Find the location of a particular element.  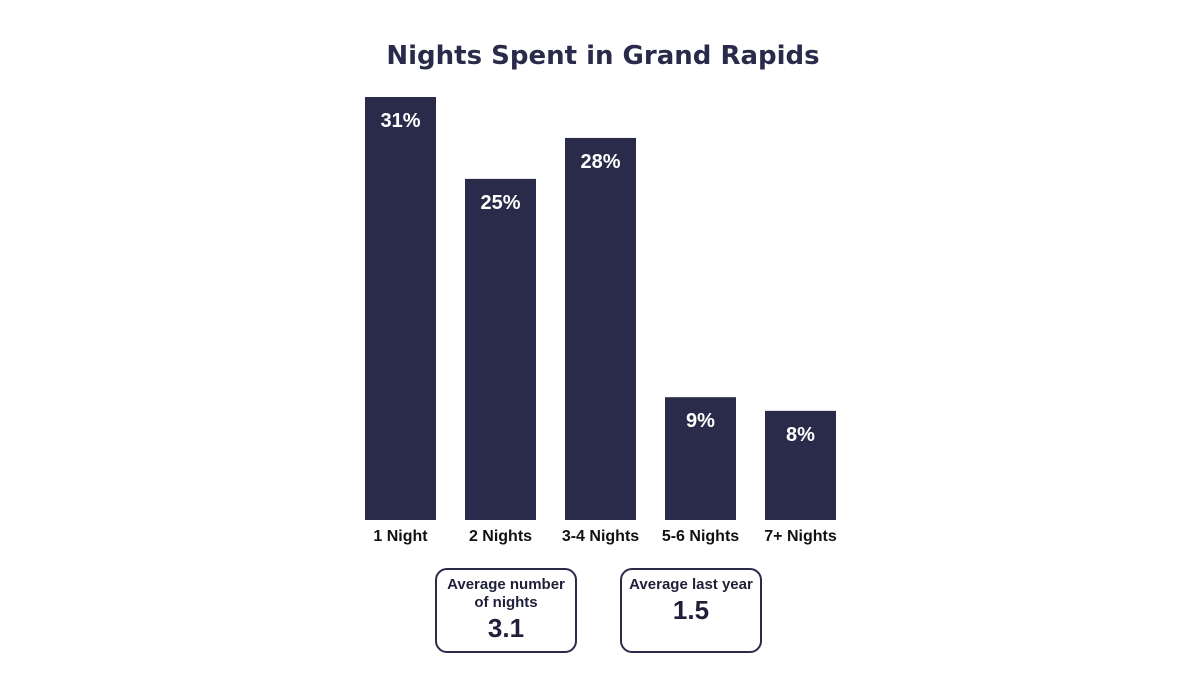

category-label-2: 3-4 Nights is located at coordinates (600, 536).